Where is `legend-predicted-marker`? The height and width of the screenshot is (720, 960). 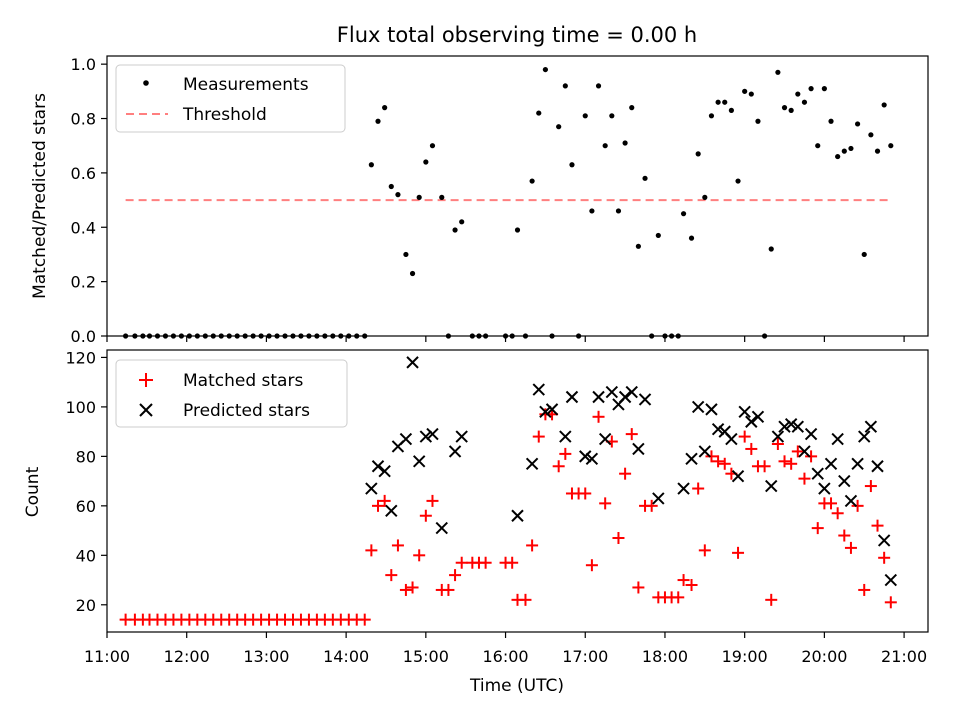
legend-predicted-marker is located at coordinates (146, 410).